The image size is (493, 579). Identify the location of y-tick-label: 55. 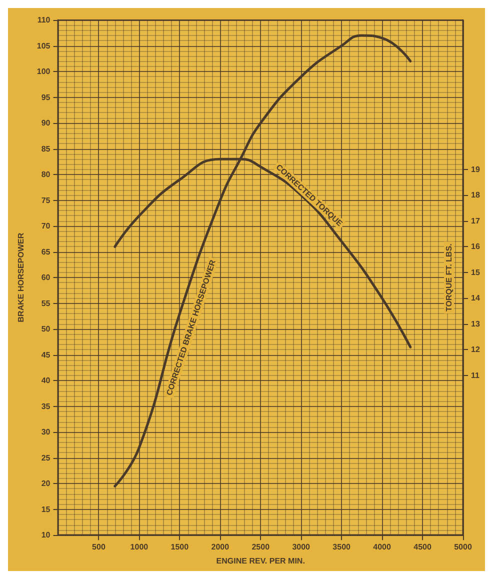
(46, 303).